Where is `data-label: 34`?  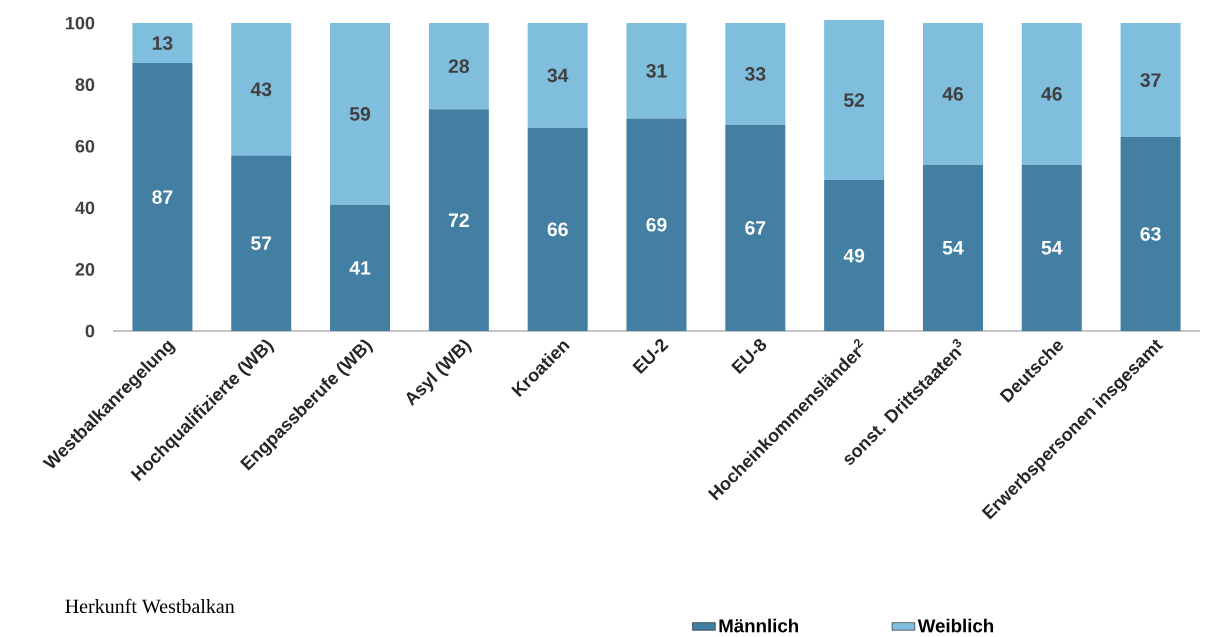
data-label: 34 is located at coordinates (558, 75).